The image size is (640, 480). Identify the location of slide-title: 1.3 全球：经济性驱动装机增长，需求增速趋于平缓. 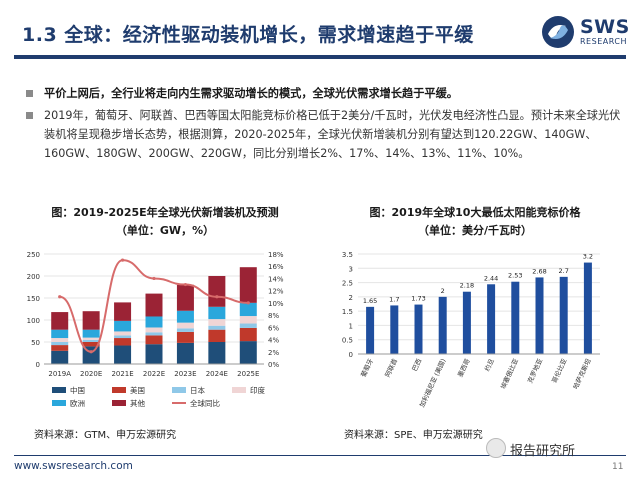
(248, 35).